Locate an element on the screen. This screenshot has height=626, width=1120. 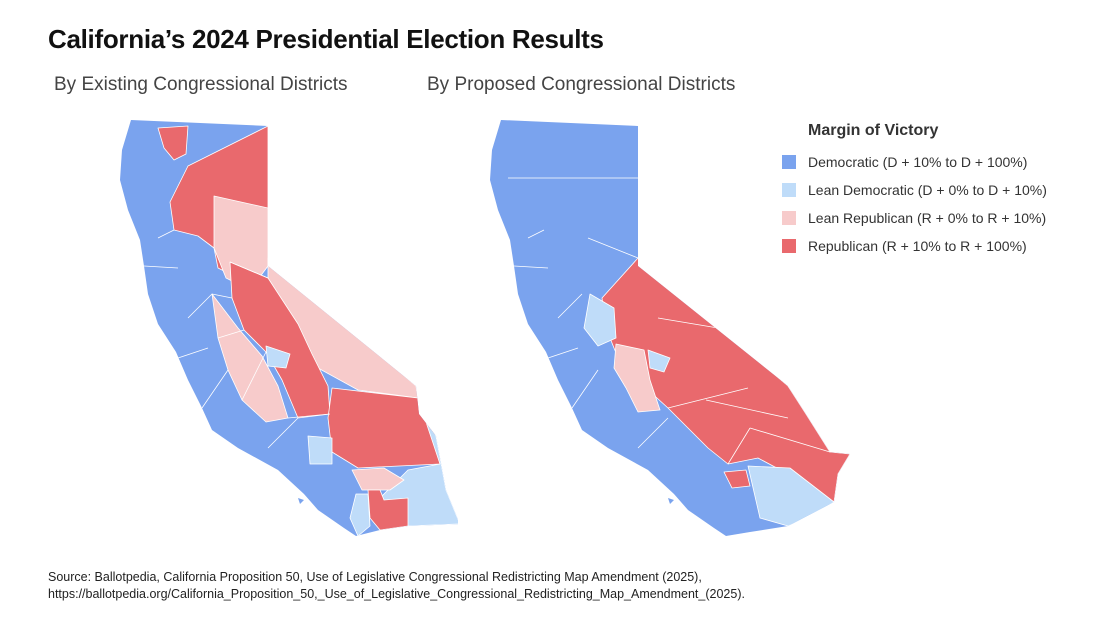
district-inland-lean-republican is located at coordinates (378, 479).